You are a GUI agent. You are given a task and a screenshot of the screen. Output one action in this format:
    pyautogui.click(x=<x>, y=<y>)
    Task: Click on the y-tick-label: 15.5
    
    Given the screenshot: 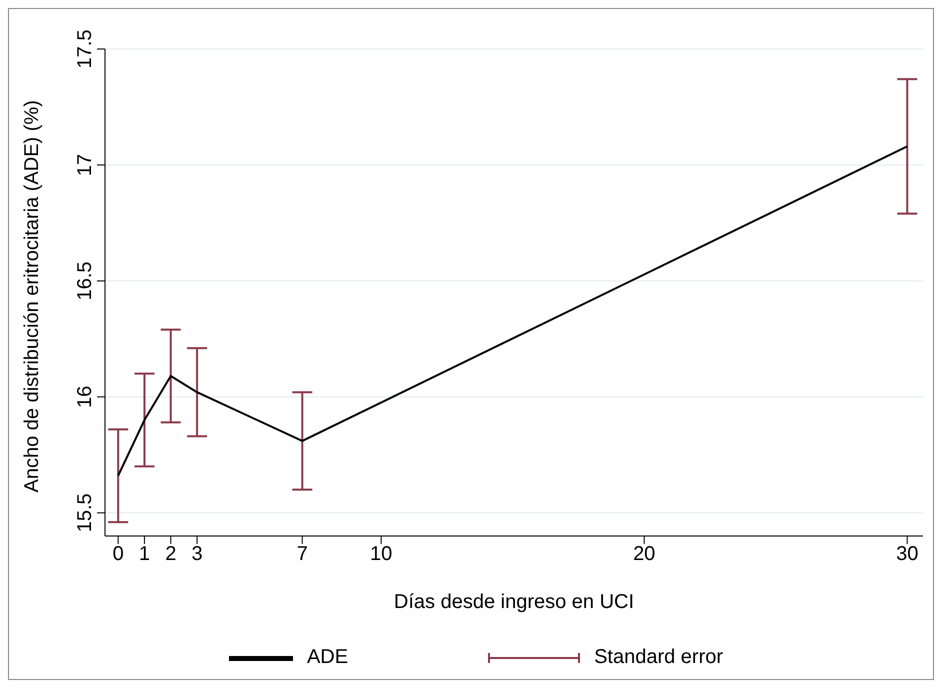 What is the action you would take?
    pyautogui.click(x=85, y=512)
    